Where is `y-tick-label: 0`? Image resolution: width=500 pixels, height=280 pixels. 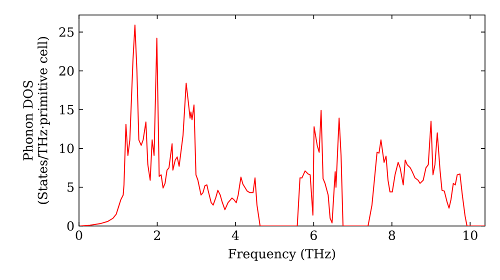
y-tick-label: 0 is located at coordinates (70, 226).